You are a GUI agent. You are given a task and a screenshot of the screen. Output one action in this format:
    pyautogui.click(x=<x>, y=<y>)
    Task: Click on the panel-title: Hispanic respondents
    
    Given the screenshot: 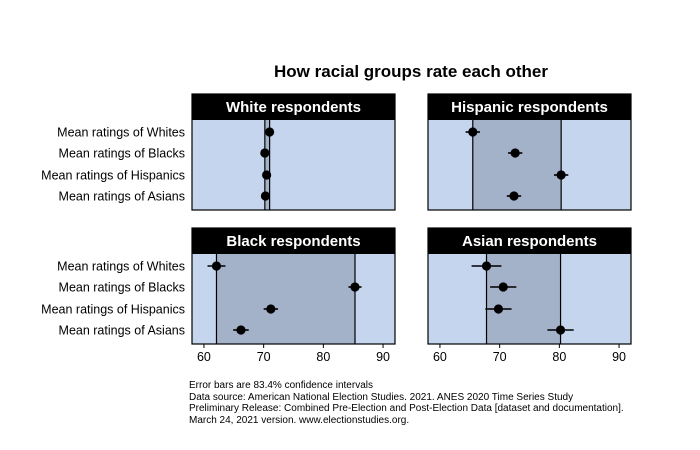 What is the action you would take?
    pyautogui.click(x=529, y=107)
    